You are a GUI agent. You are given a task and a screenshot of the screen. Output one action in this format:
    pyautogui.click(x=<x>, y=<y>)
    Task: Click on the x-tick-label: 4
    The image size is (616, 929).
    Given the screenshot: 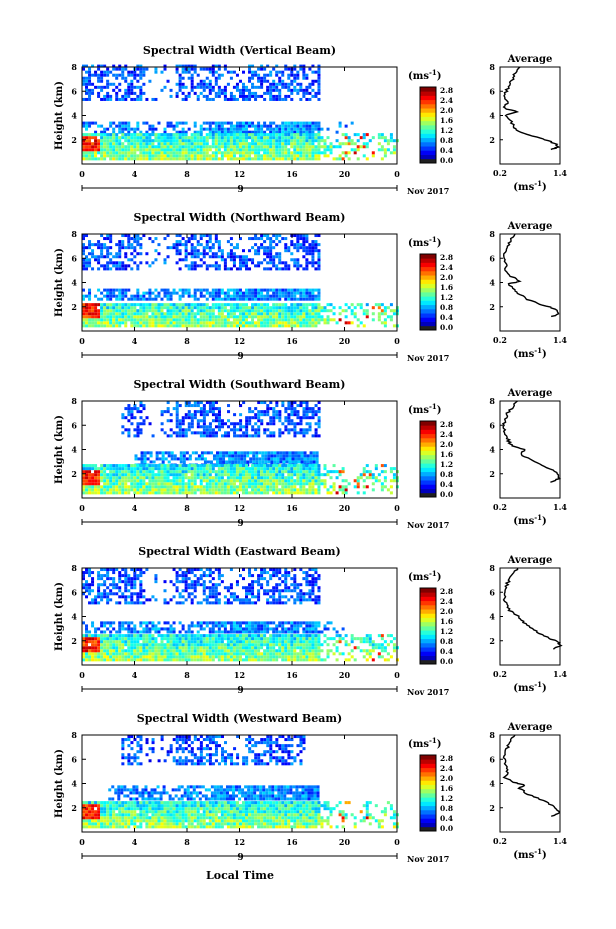 What is the action you would take?
    pyautogui.click(x=135, y=508)
    